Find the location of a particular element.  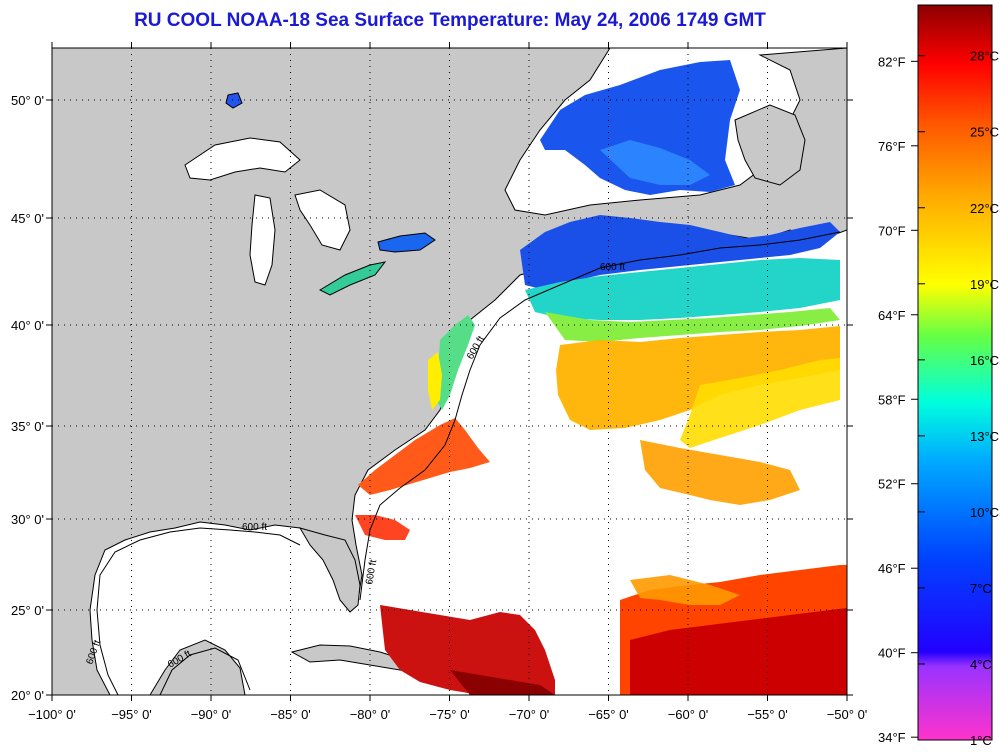

colorbar-celsius-label: 4°C is located at coordinates (981, 664).